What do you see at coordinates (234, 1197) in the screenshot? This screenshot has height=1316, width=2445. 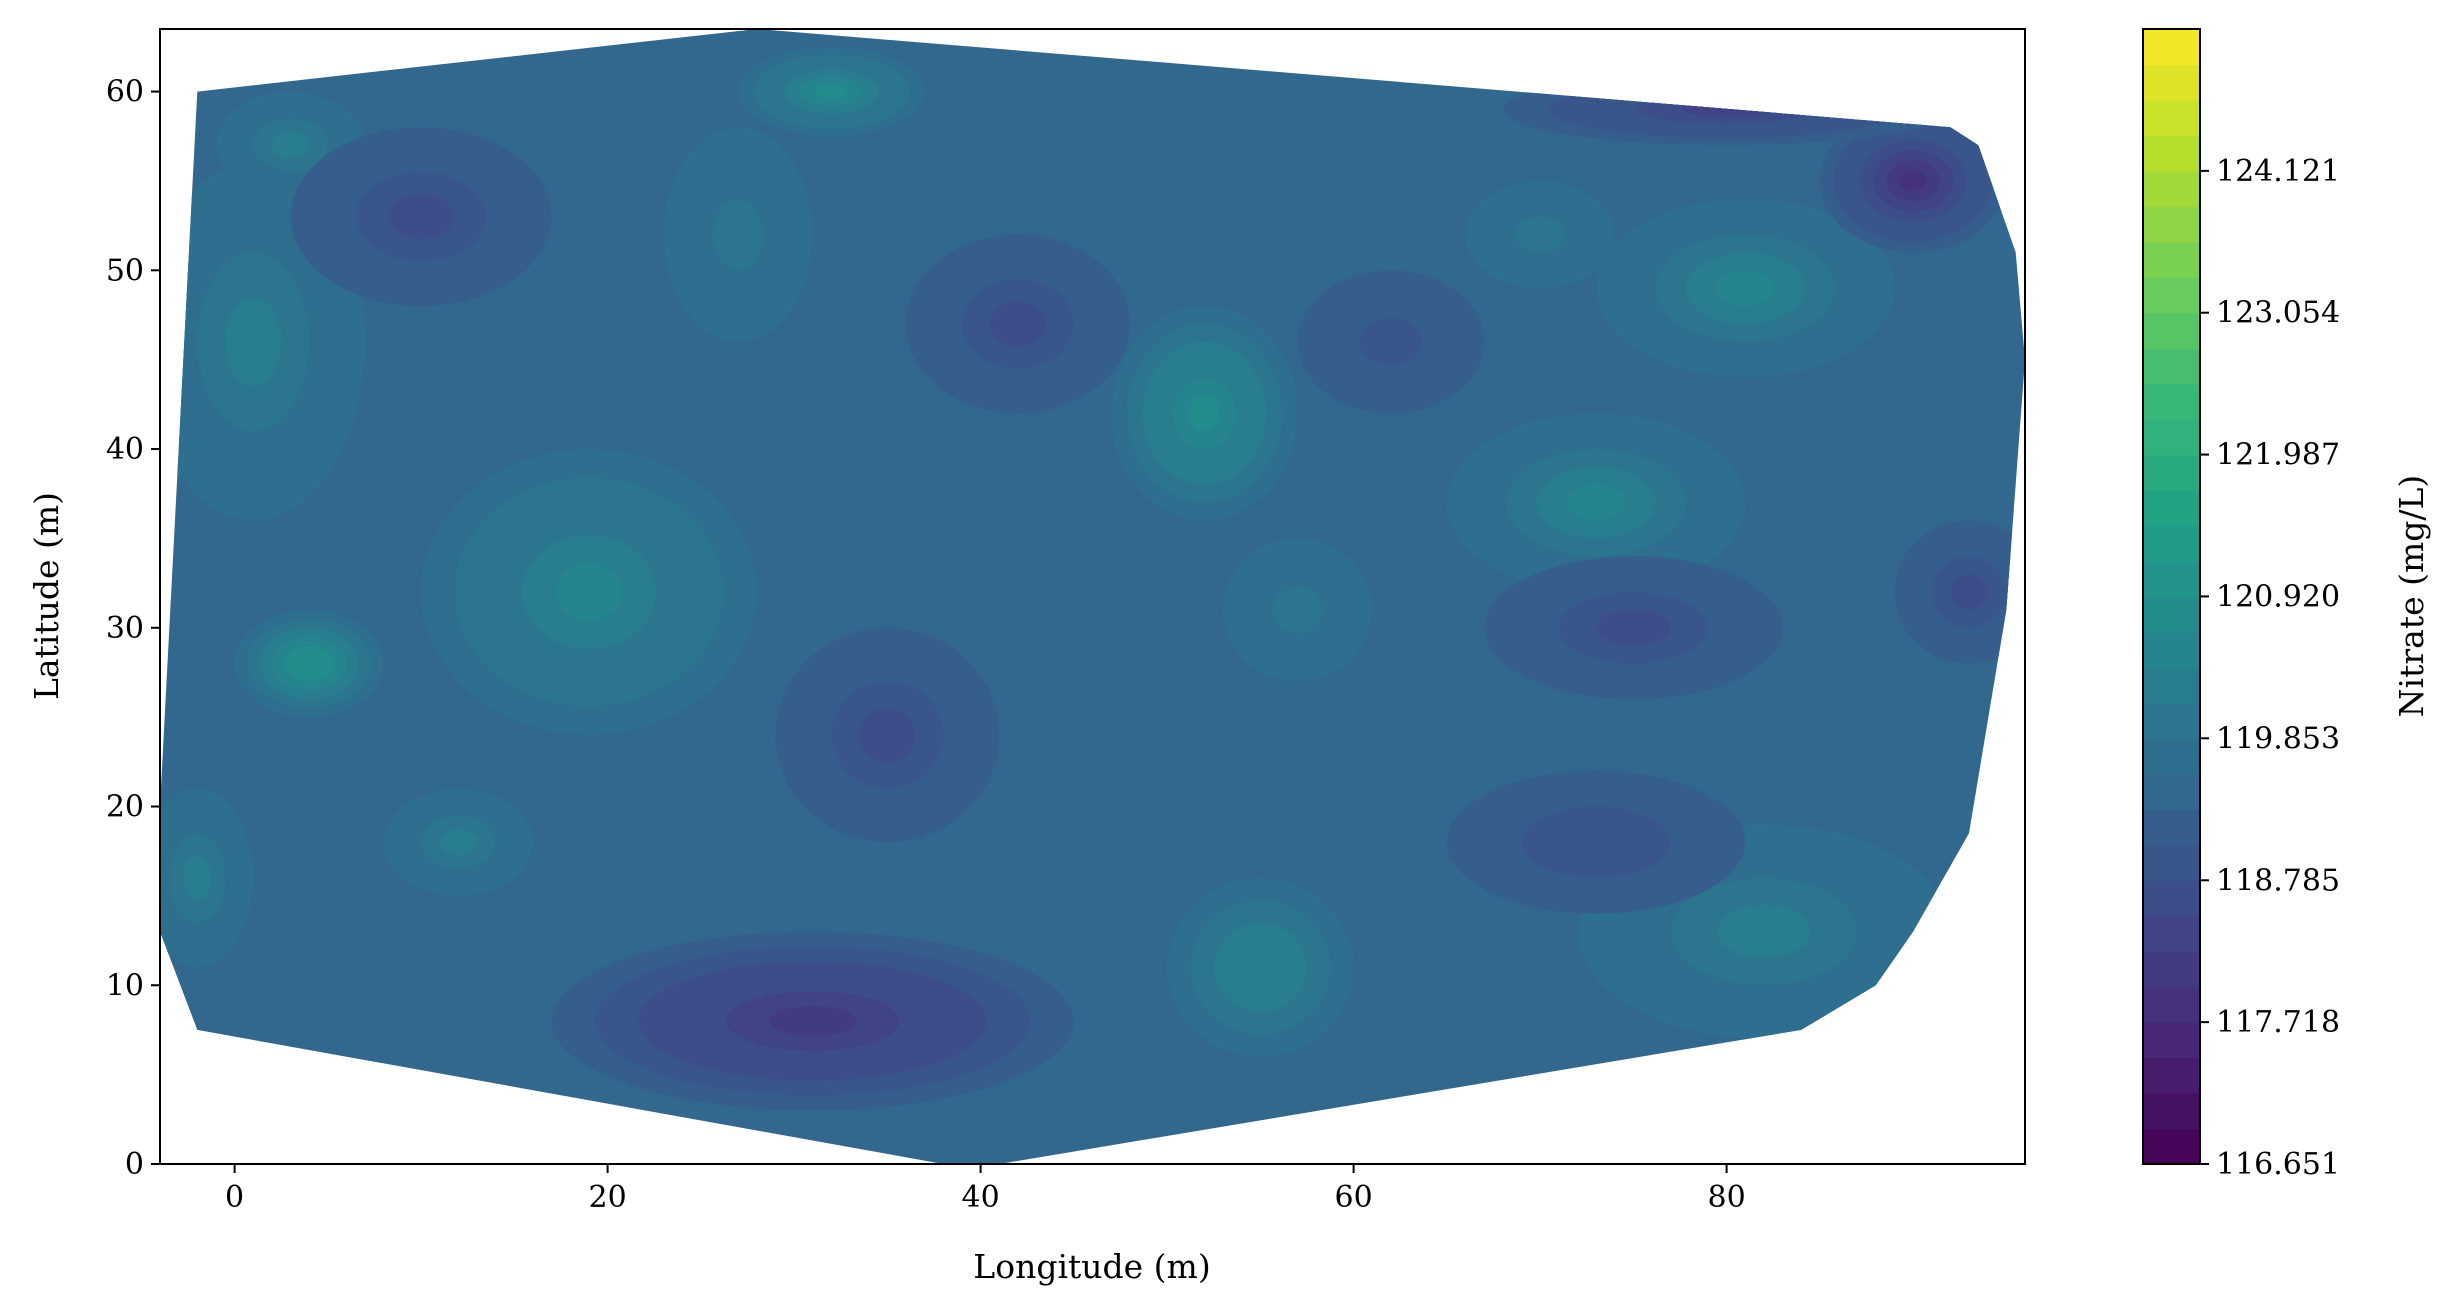 I see `x-tick-label: 0` at bounding box center [234, 1197].